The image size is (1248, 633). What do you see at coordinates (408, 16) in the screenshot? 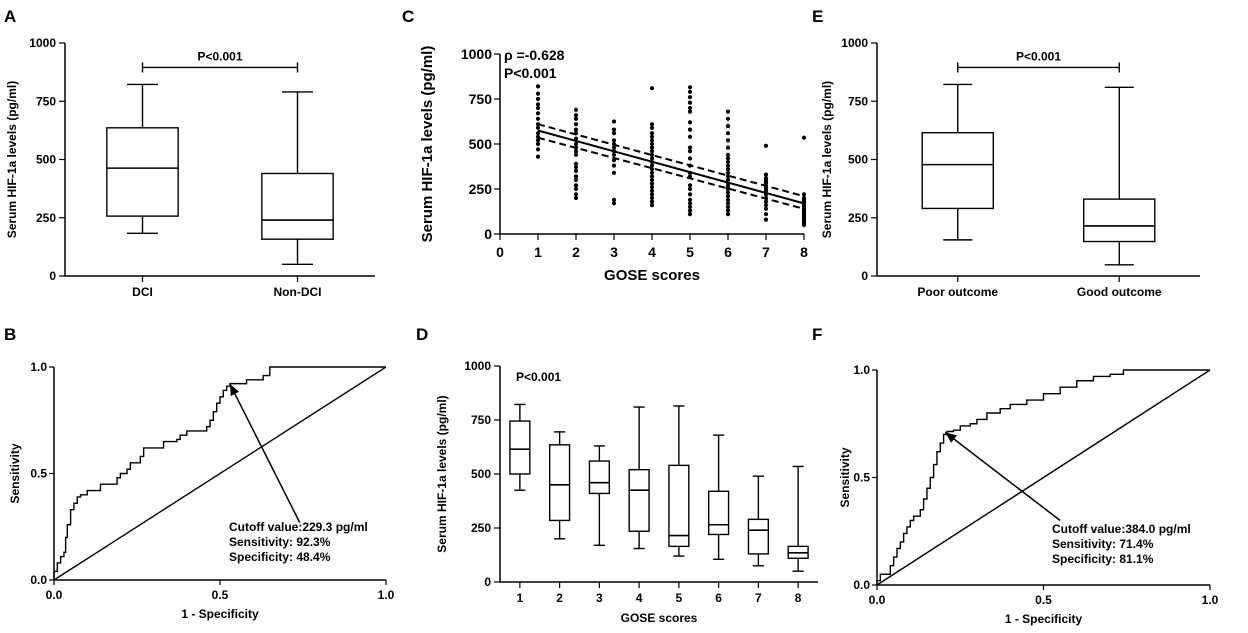
I see `panel-label-c: C` at bounding box center [408, 16].